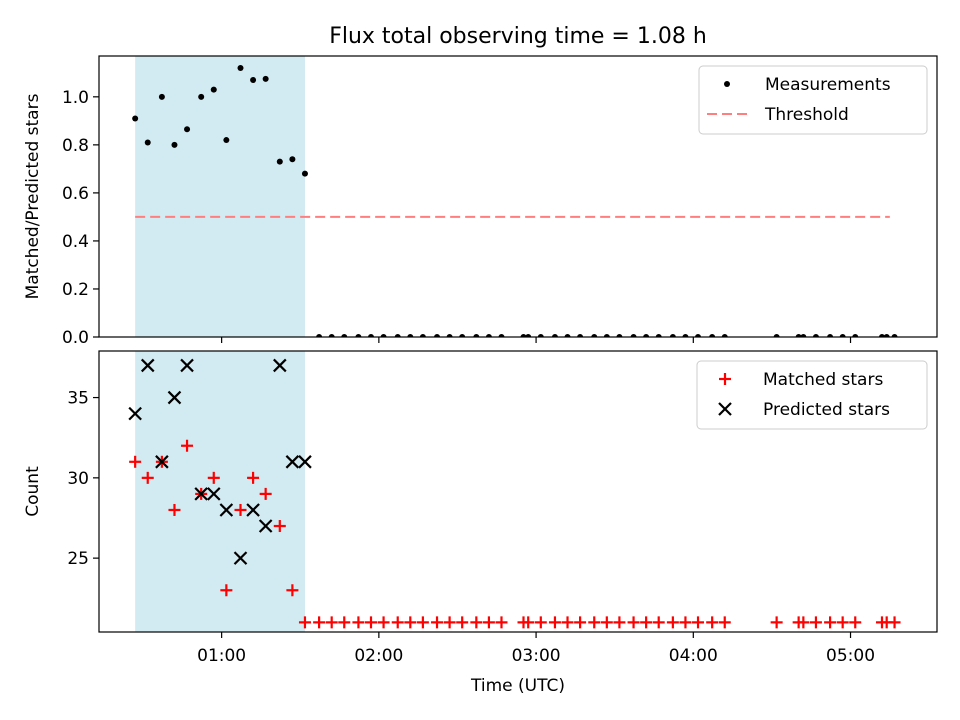 This screenshot has width=960, height=720. Describe the element at coordinates (536, 656) in the screenshot. I see `x-tick-label: 03:00` at that location.